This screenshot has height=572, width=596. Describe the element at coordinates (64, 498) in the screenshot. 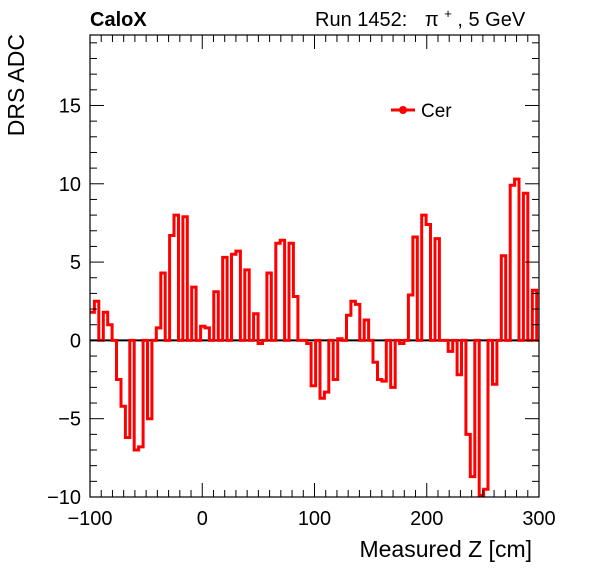

I see `y-tick-label: −10` at that location.